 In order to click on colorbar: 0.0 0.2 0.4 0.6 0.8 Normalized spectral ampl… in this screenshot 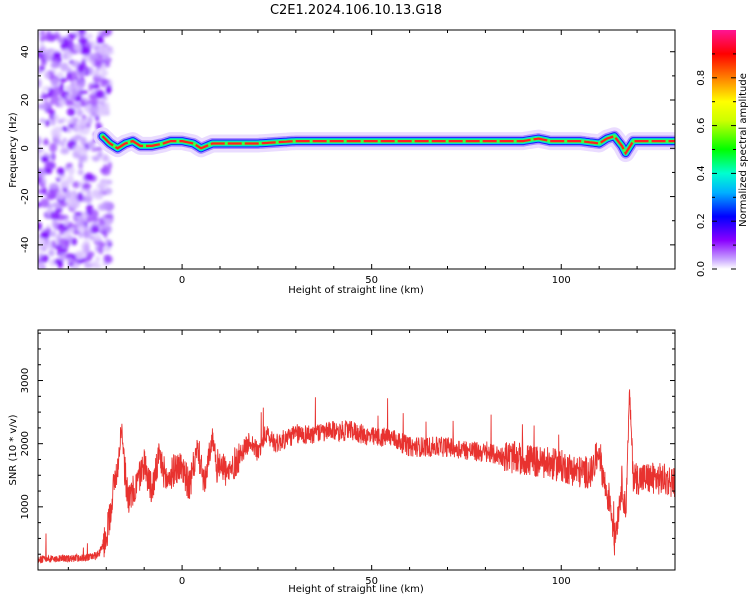, I will do `click(722, 153)`.